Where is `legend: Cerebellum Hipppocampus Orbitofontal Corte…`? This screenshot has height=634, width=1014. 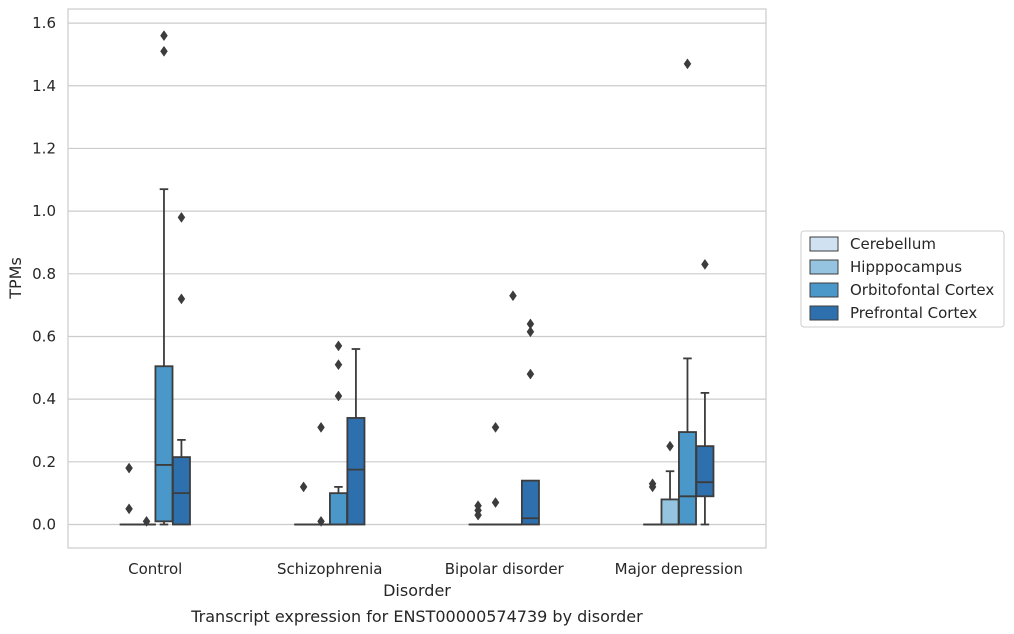 legend: Cerebellum Hipppocampus Orbitofontal Corte… is located at coordinates (902, 279).